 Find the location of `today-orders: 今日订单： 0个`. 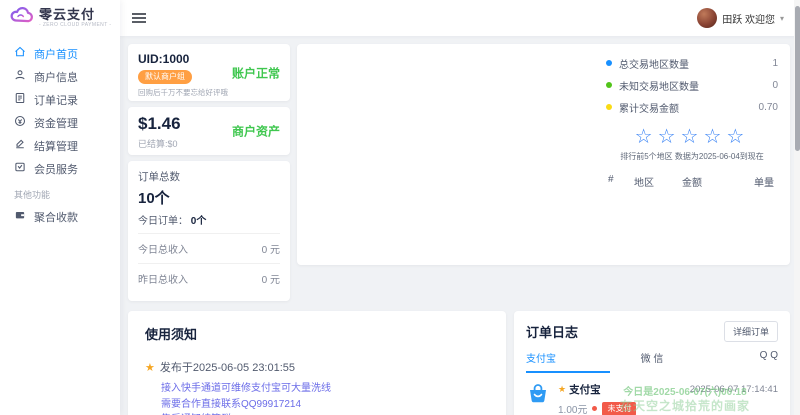

today-orders: 今日订单： 0个 is located at coordinates (209, 222).